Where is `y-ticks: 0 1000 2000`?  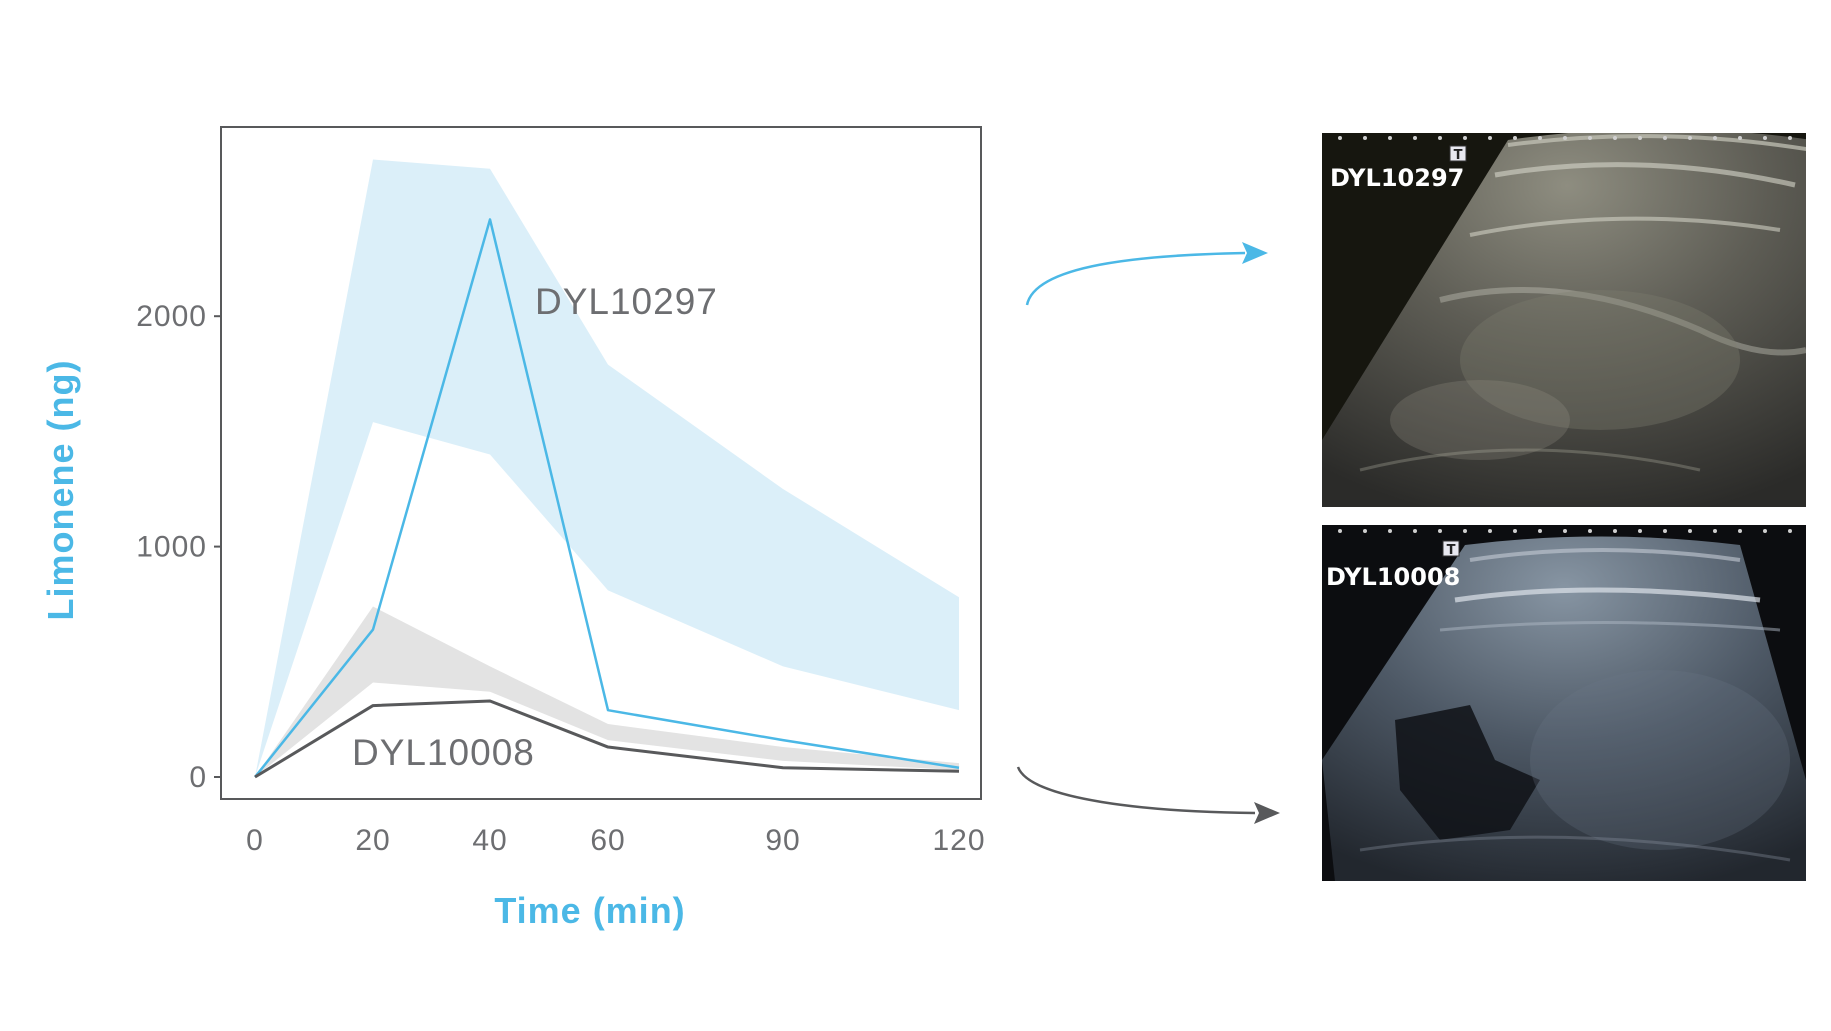 y-ticks: 0 1000 2000 is located at coordinates (178, 547).